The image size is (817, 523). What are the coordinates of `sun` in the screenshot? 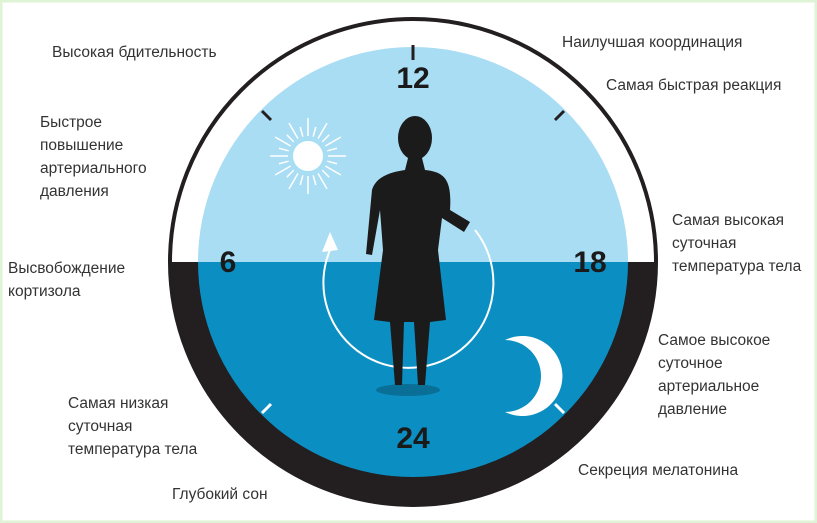 It's located at (308, 156).